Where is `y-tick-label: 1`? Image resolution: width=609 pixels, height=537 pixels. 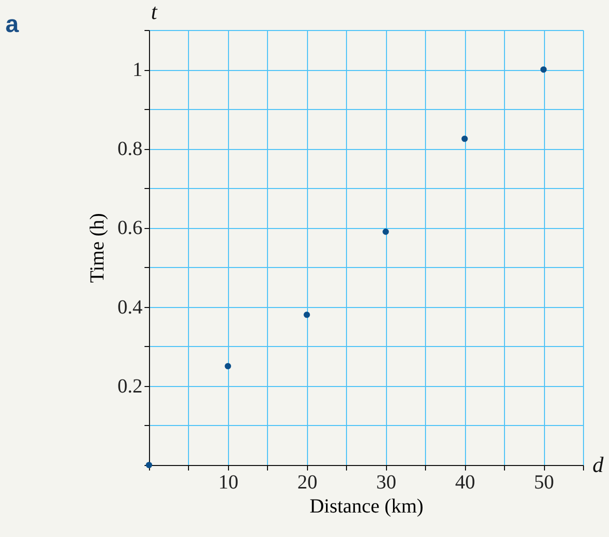
y-tick-label: 1 is located at coordinates (137, 70).